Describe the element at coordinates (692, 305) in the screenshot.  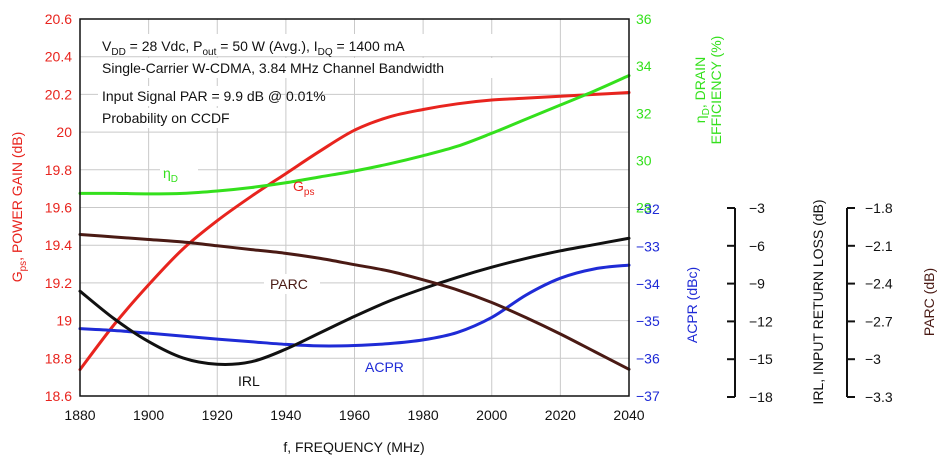
I see `acpr-axis-title: ACPR (dBc)` at that location.